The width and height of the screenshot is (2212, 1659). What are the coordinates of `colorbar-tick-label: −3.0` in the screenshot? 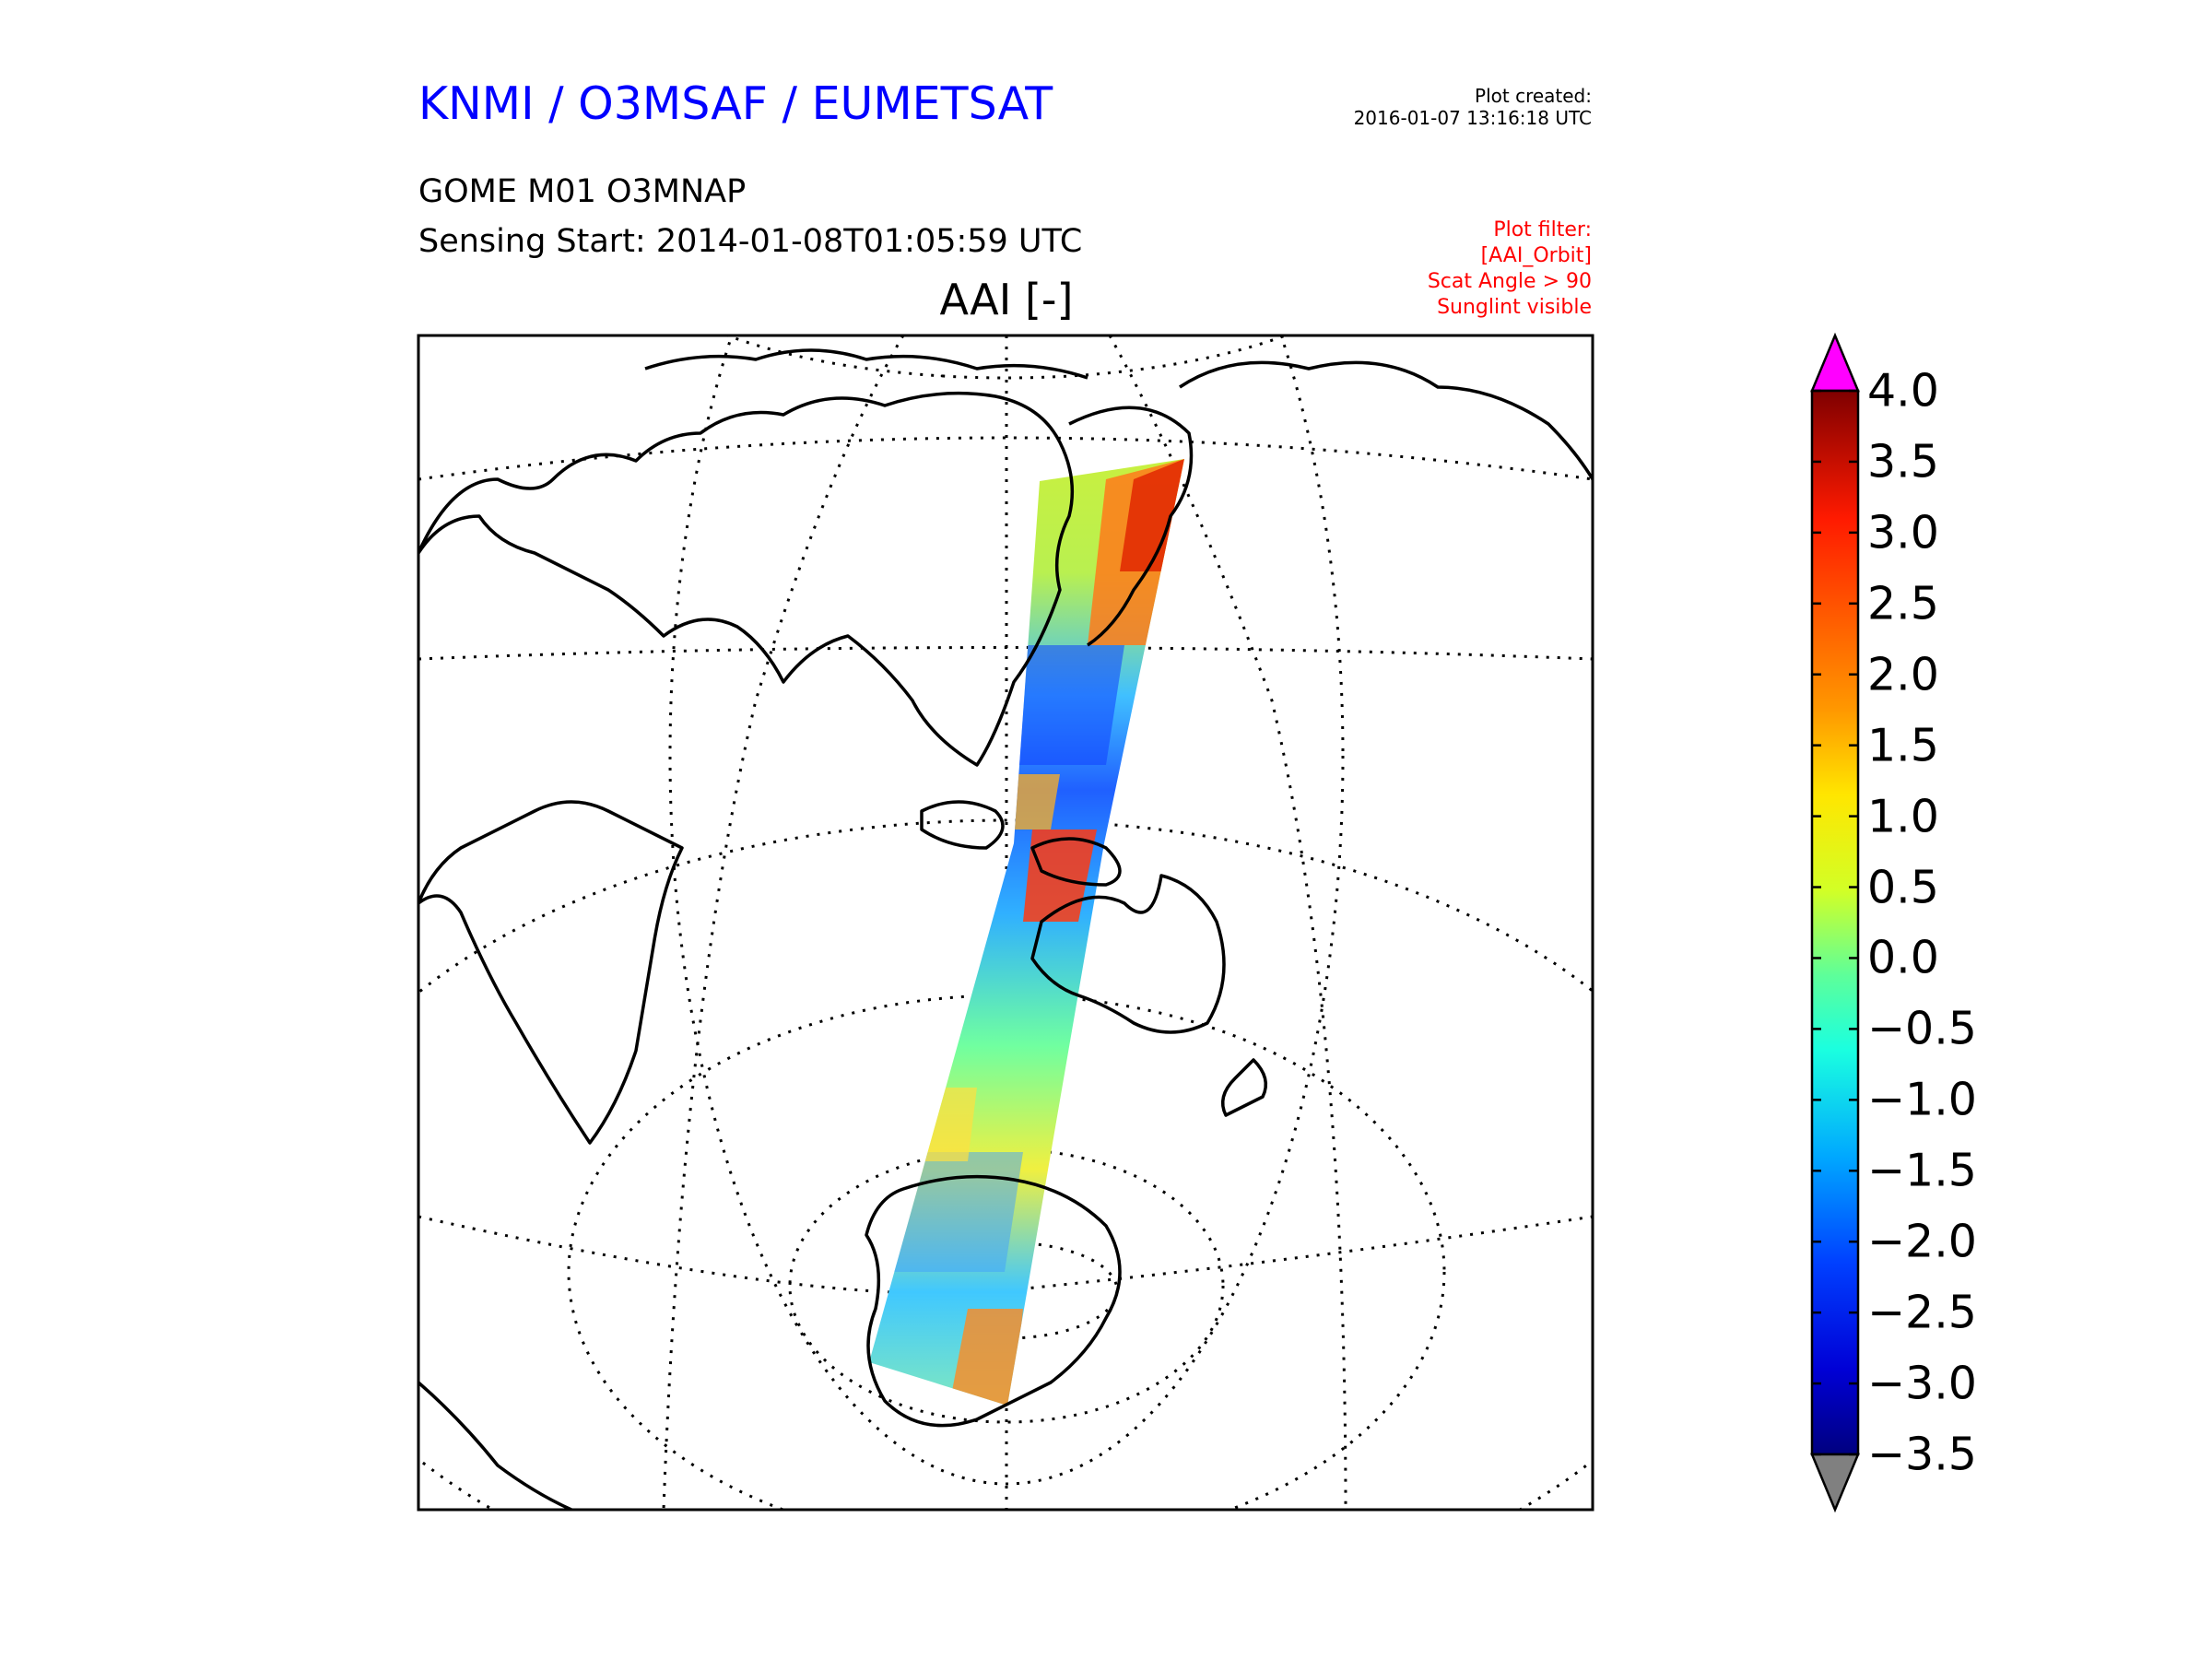 It's located at (1922, 1383).